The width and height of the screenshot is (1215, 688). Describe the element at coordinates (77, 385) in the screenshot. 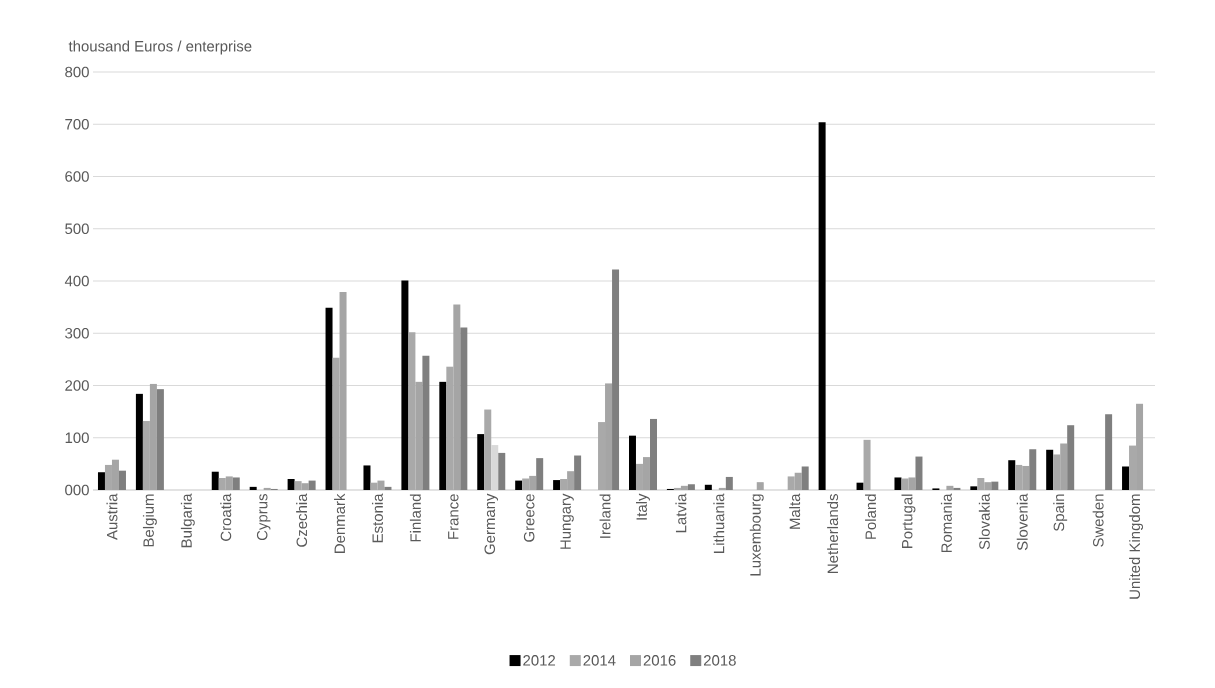

I see `y-tick-label: 200` at that location.